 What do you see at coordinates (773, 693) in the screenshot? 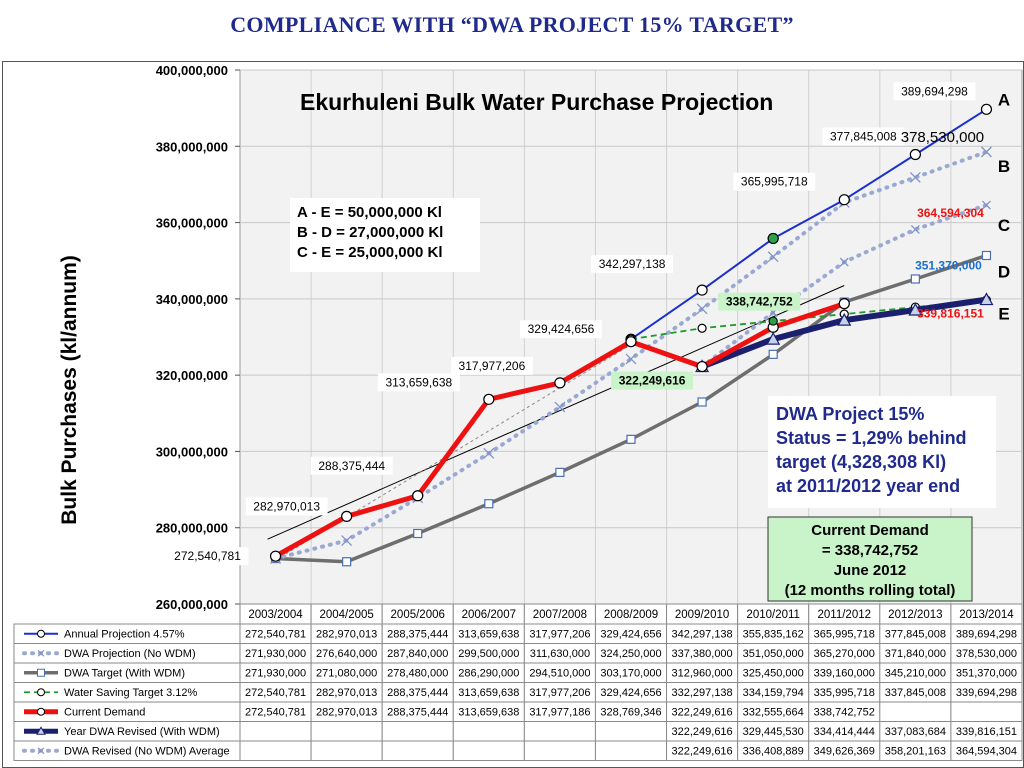
I see `table-cell-text: 334,159,794` at bounding box center [773, 693].